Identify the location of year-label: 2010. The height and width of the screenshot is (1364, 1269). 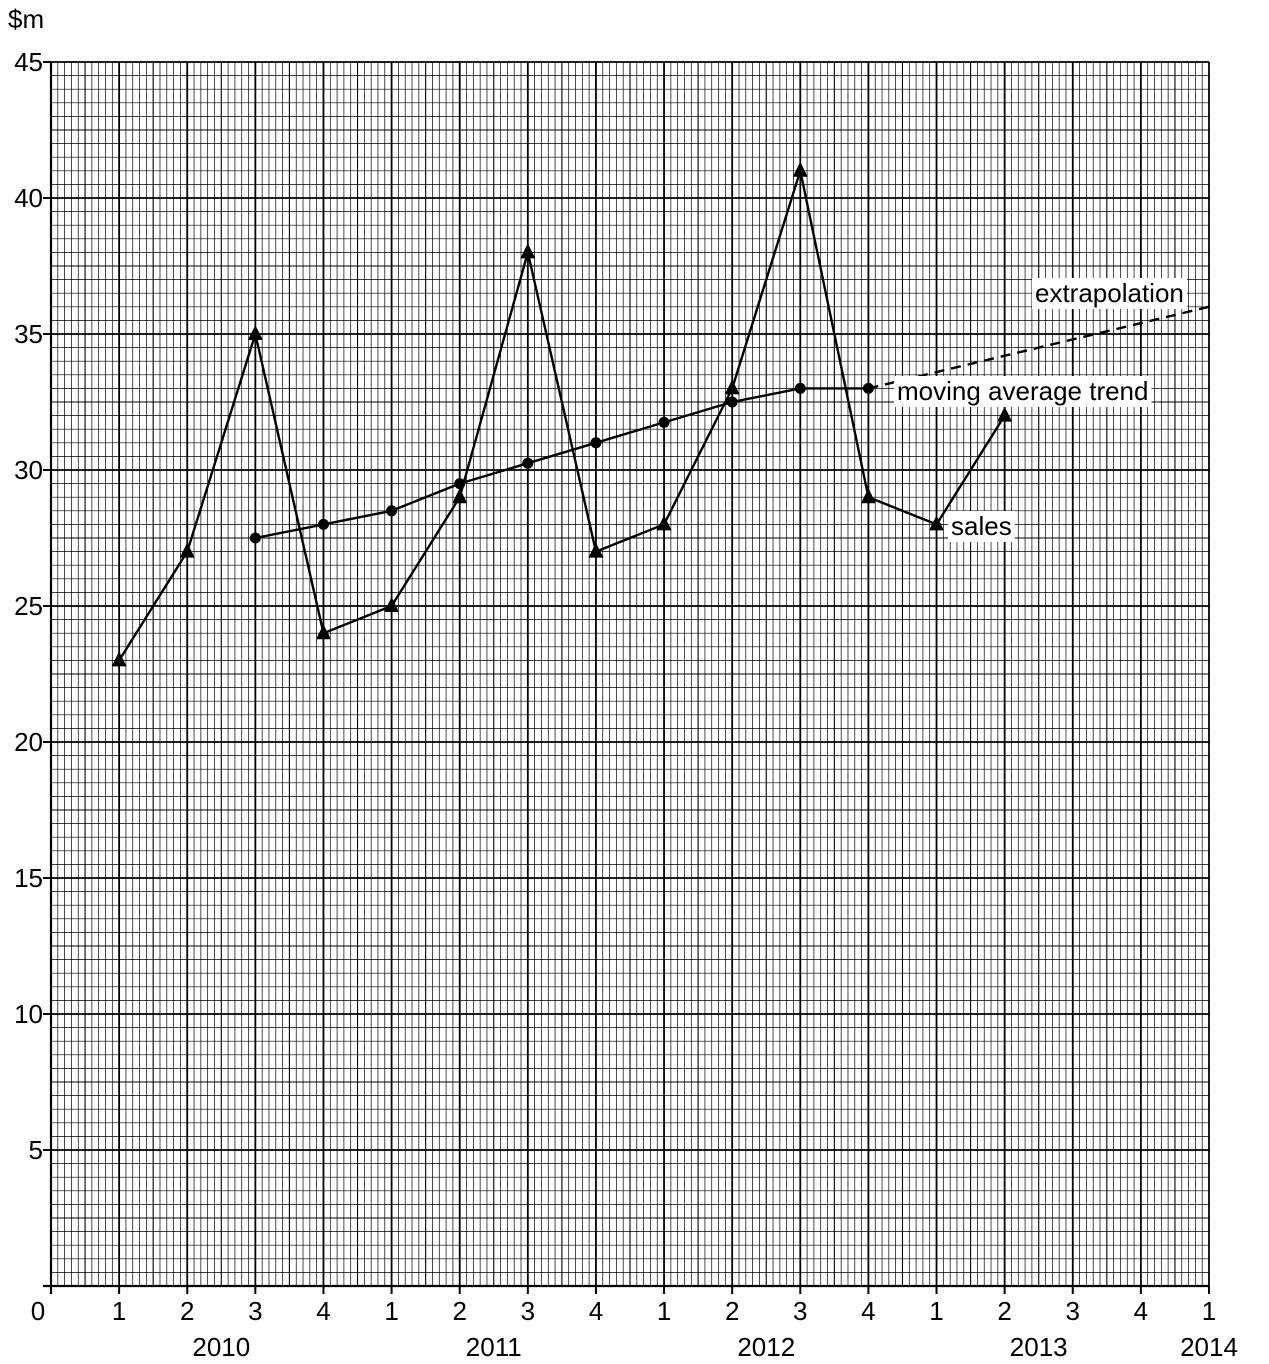
(221, 1347).